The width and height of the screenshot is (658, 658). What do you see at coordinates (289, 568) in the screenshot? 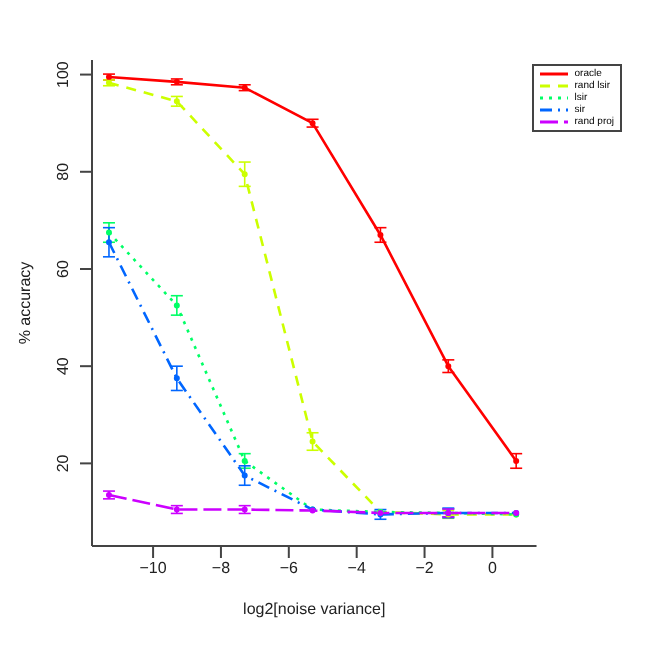
I see `x-tick-label: −6` at bounding box center [289, 568].